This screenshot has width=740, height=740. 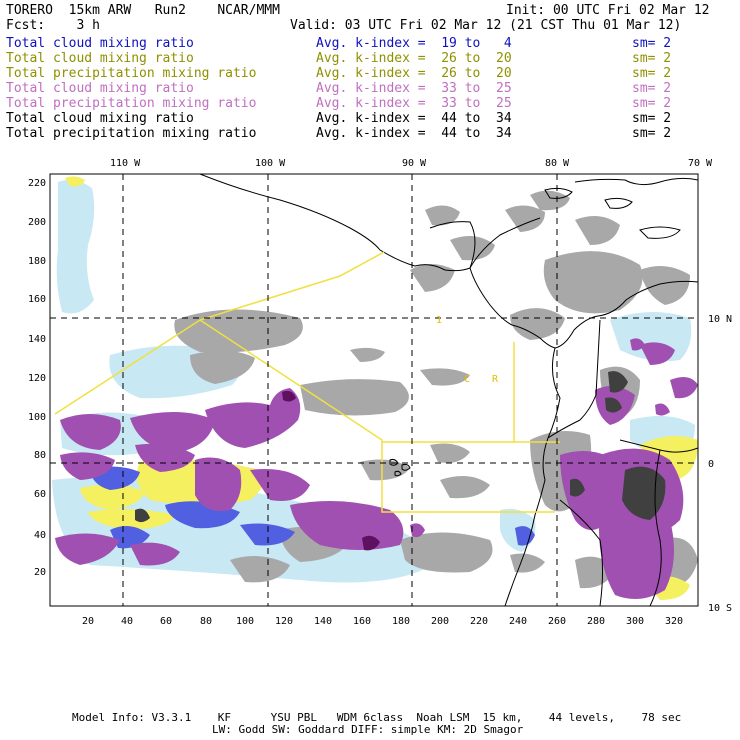 What do you see at coordinates (720, 319) in the screenshot?
I see `lat-label: 10 N` at bounding box center [720, 319].